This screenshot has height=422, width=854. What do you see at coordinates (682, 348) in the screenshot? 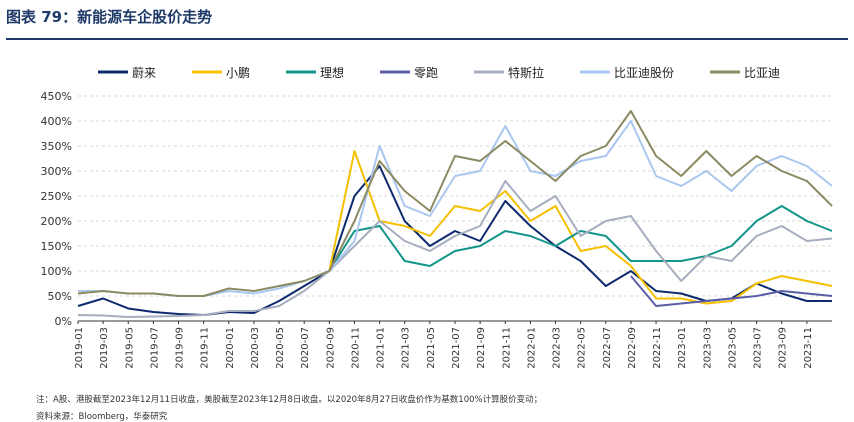
I see `x-tick-label: 2023-01` at bounding box center [682, 348].